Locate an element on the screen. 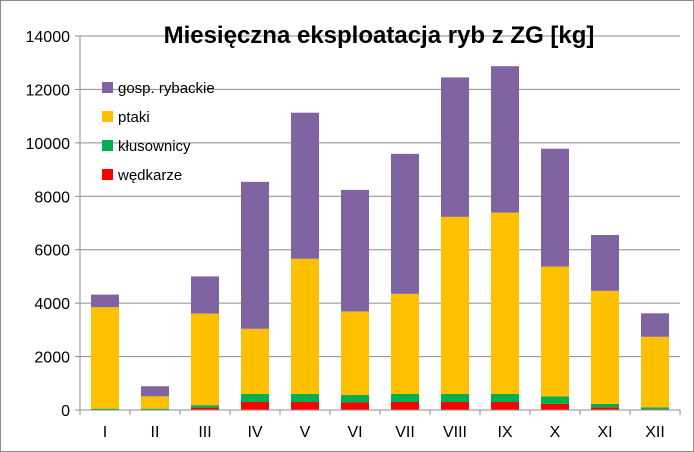 The width and height of the screenshot is (694, 452). y-tick-label: 0 is located at coordinates (65, 411).